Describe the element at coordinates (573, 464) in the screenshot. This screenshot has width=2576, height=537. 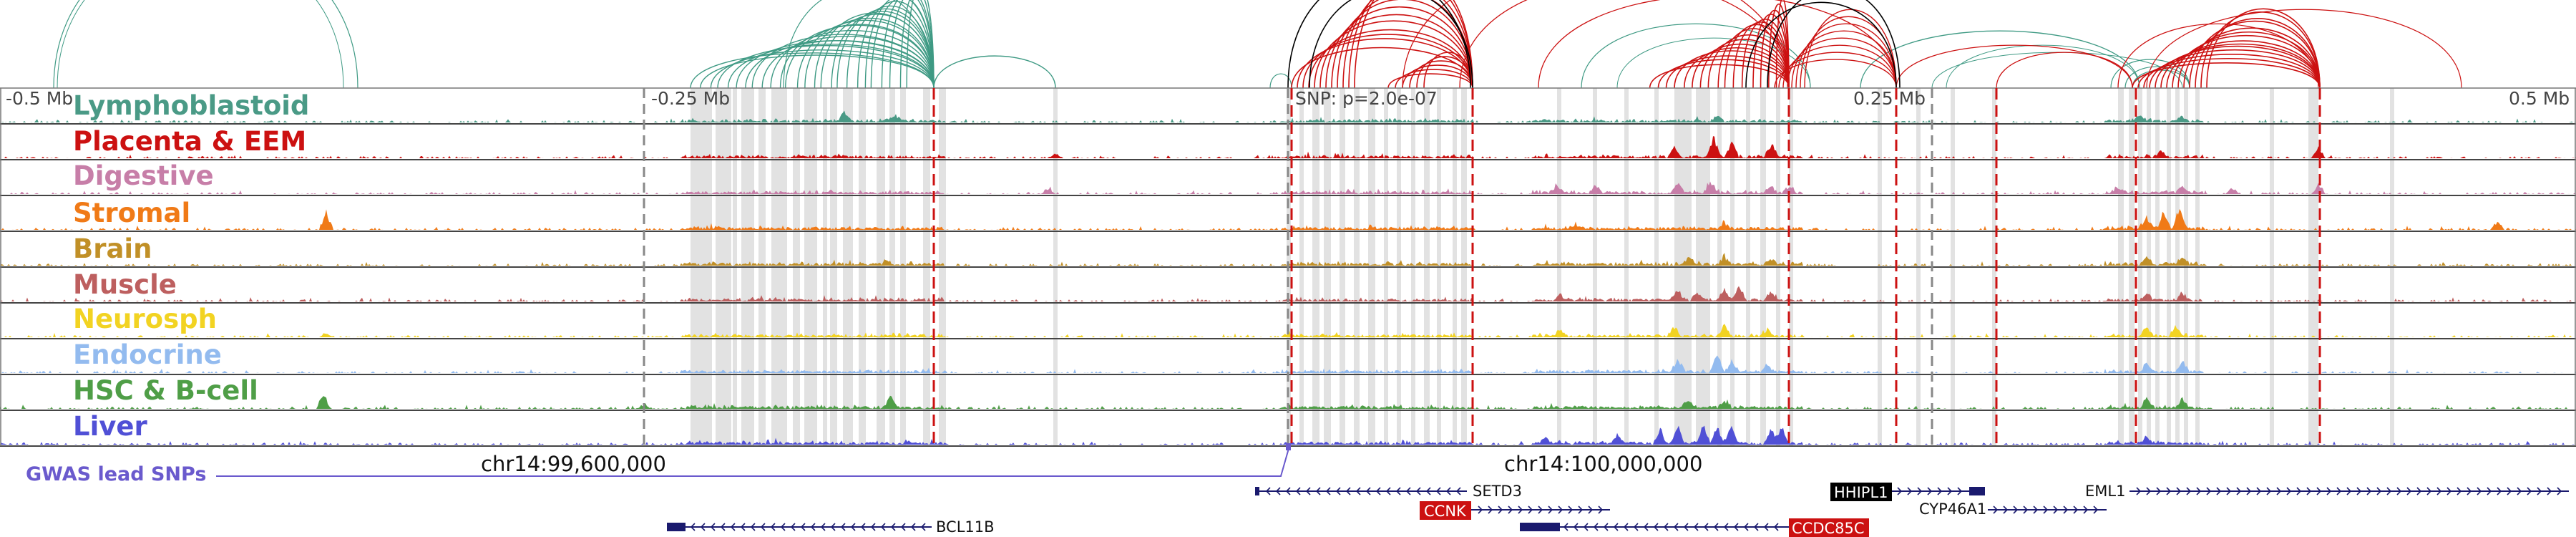
I see `position-label-99-6m: chr14:99,600,000` at that location.